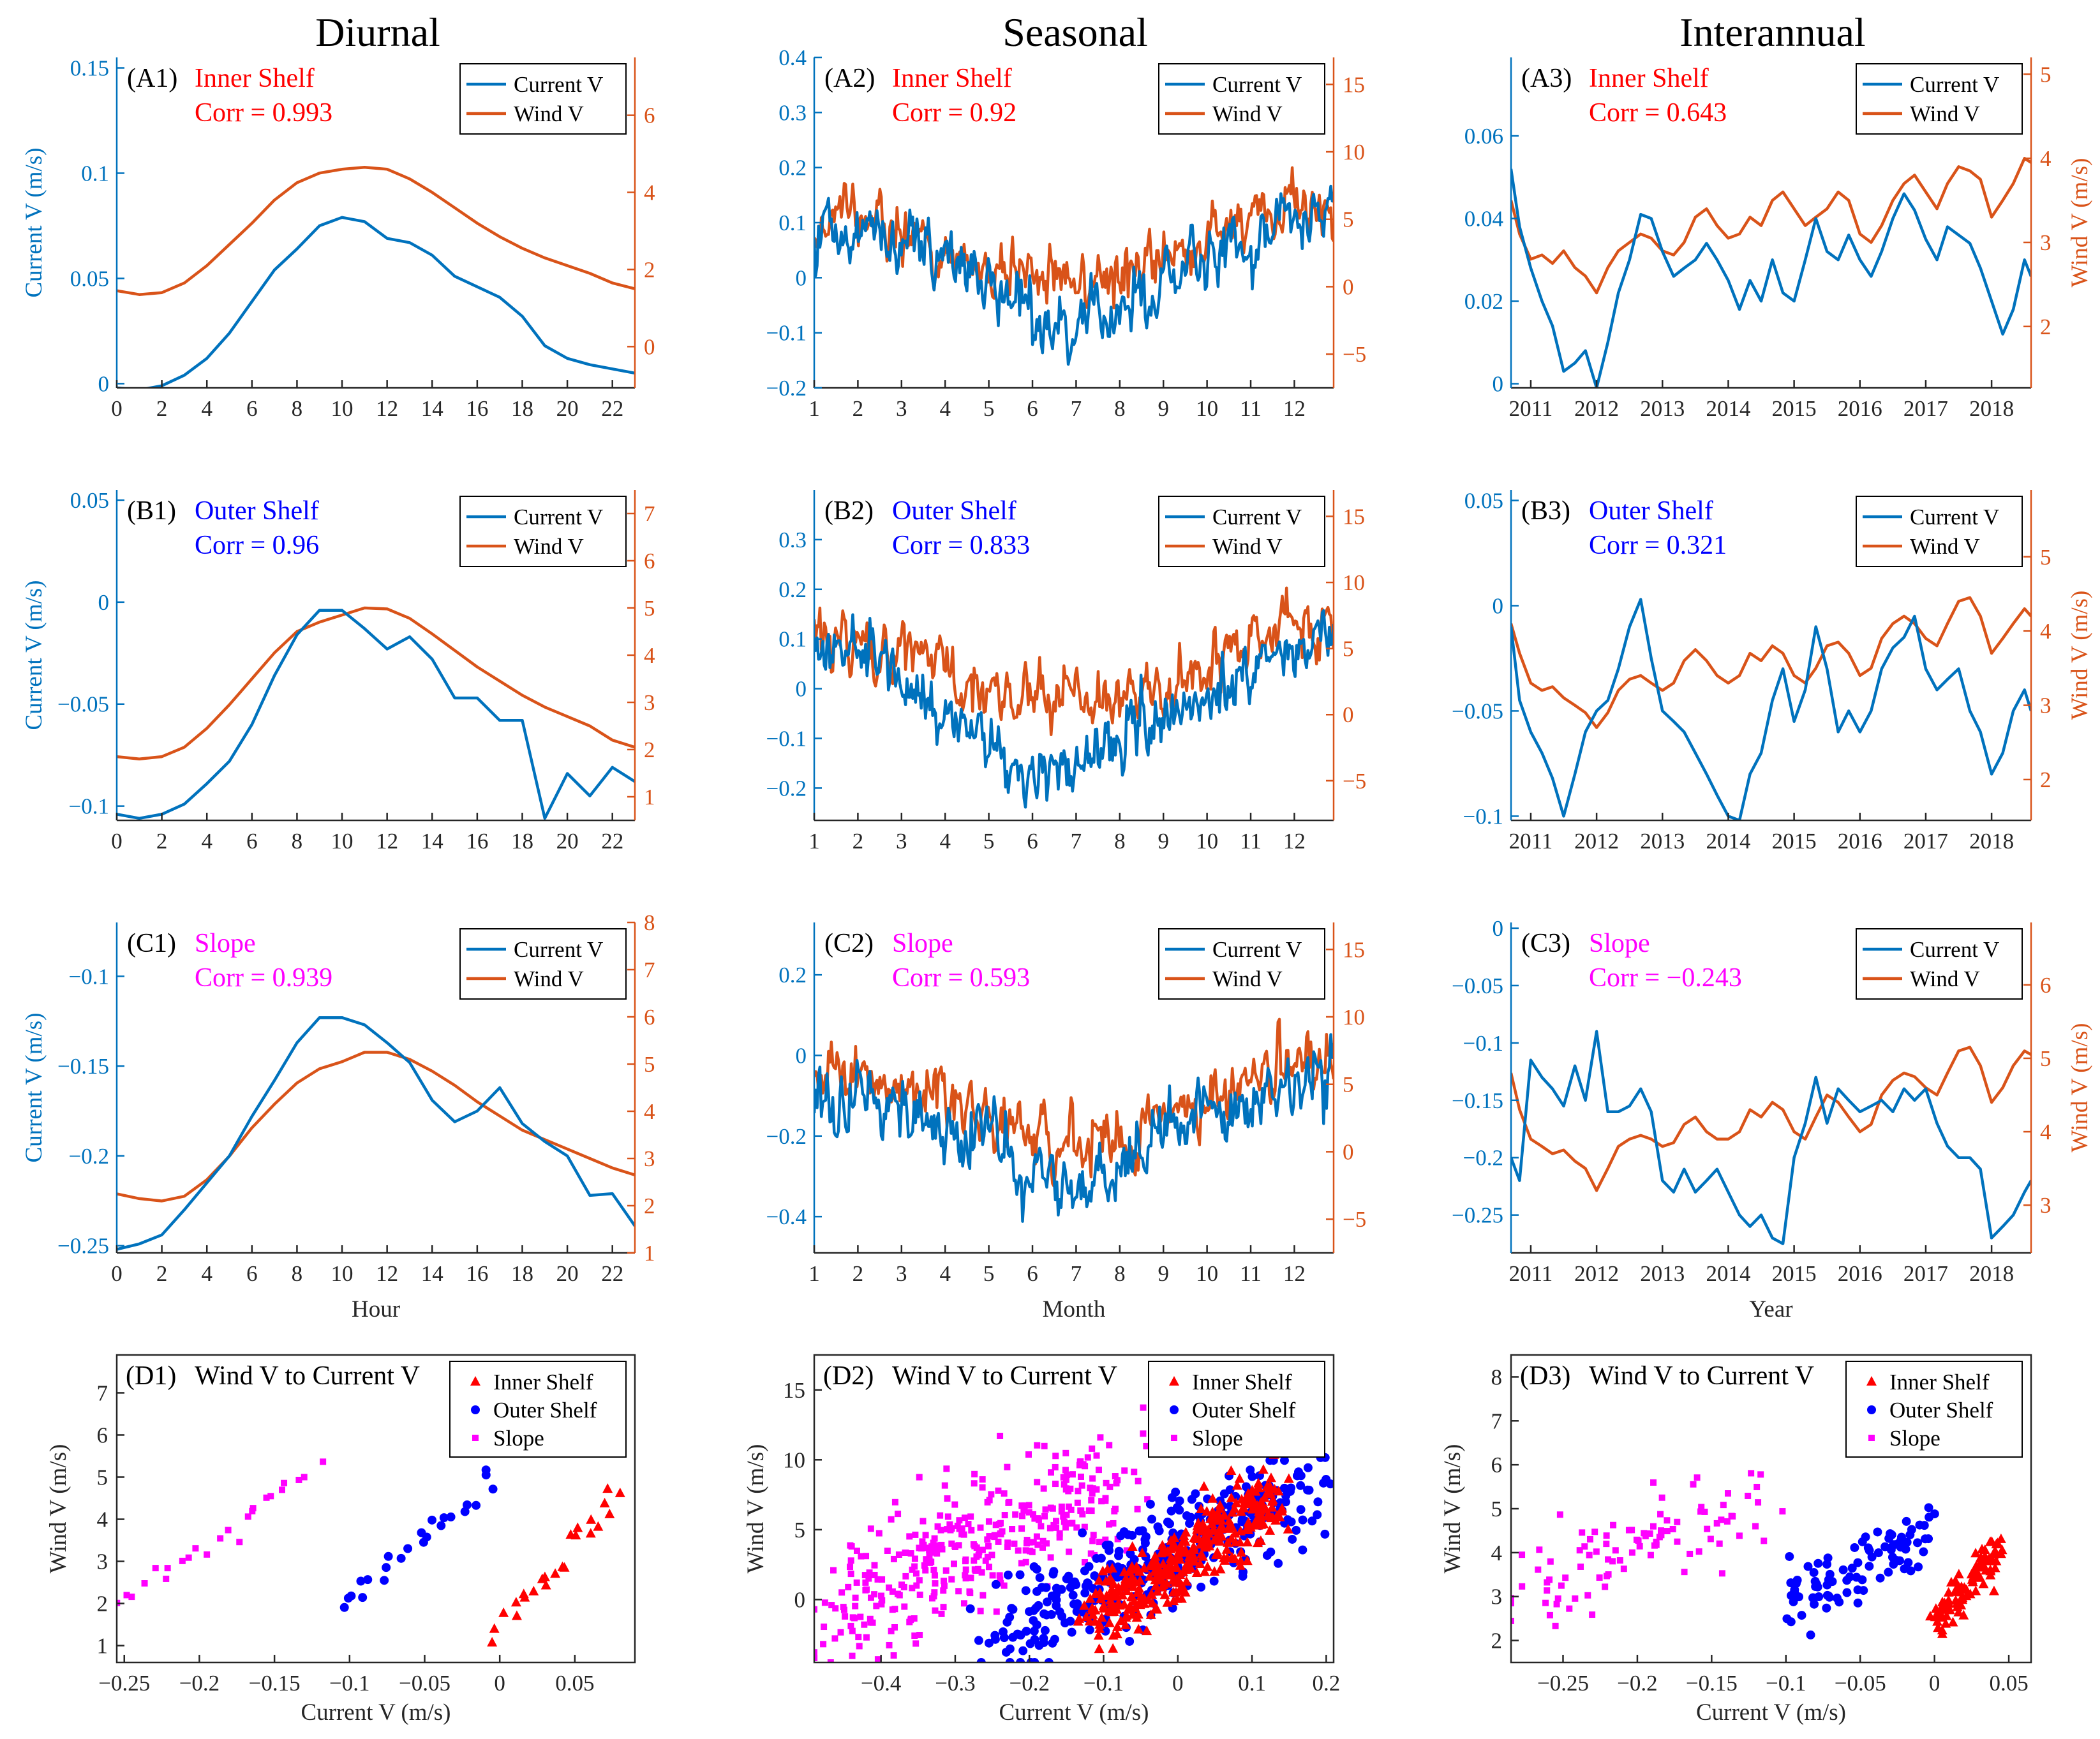 Image resolution: width=2100 pixels, height=1739 pixels. Describe the element at coordinates (1251, 1273) in the screenshot. I see `x-tick-label: 11` at that location.